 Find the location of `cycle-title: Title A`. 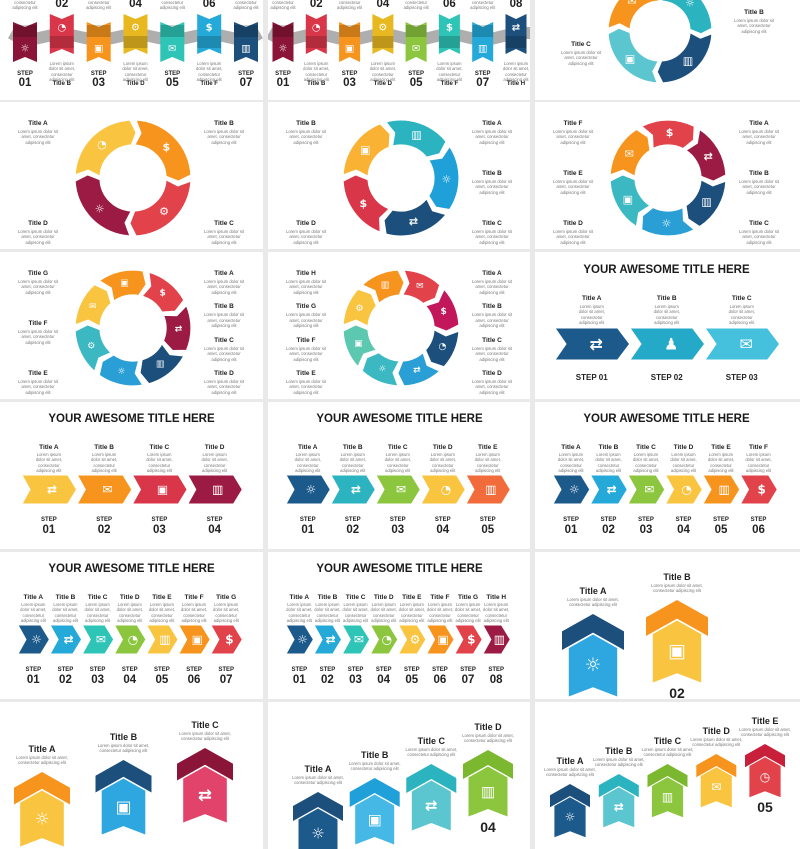

cycle-title: Title A is located at coordinates (759, 123).